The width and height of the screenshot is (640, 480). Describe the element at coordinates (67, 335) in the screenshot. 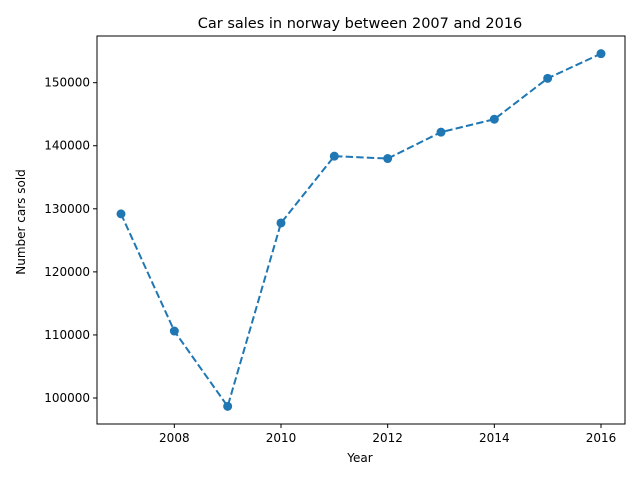

I see `y-tick-label: 110000` at that location.